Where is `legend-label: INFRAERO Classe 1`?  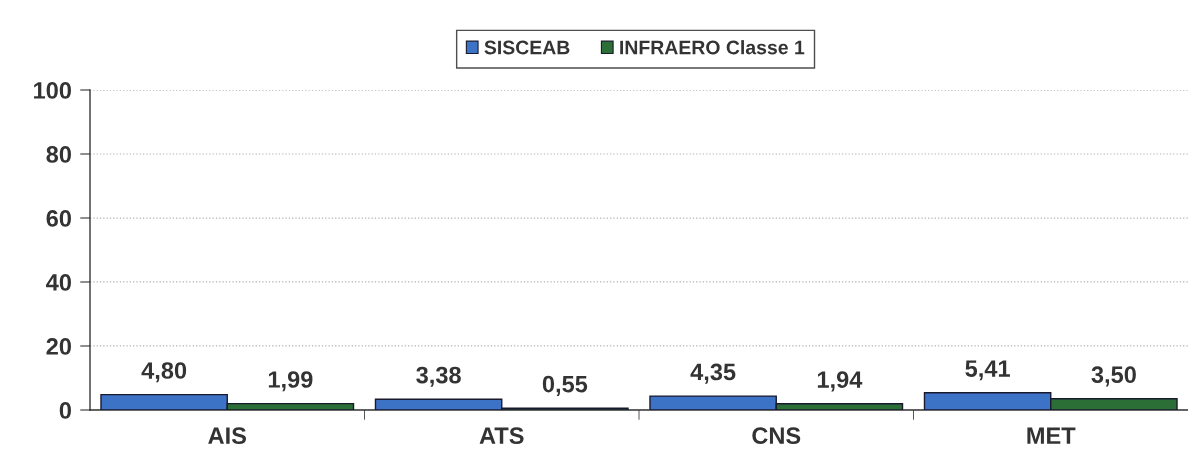
legend-label: INFRAERO Classe 1 is located at coordinates (712, 47).